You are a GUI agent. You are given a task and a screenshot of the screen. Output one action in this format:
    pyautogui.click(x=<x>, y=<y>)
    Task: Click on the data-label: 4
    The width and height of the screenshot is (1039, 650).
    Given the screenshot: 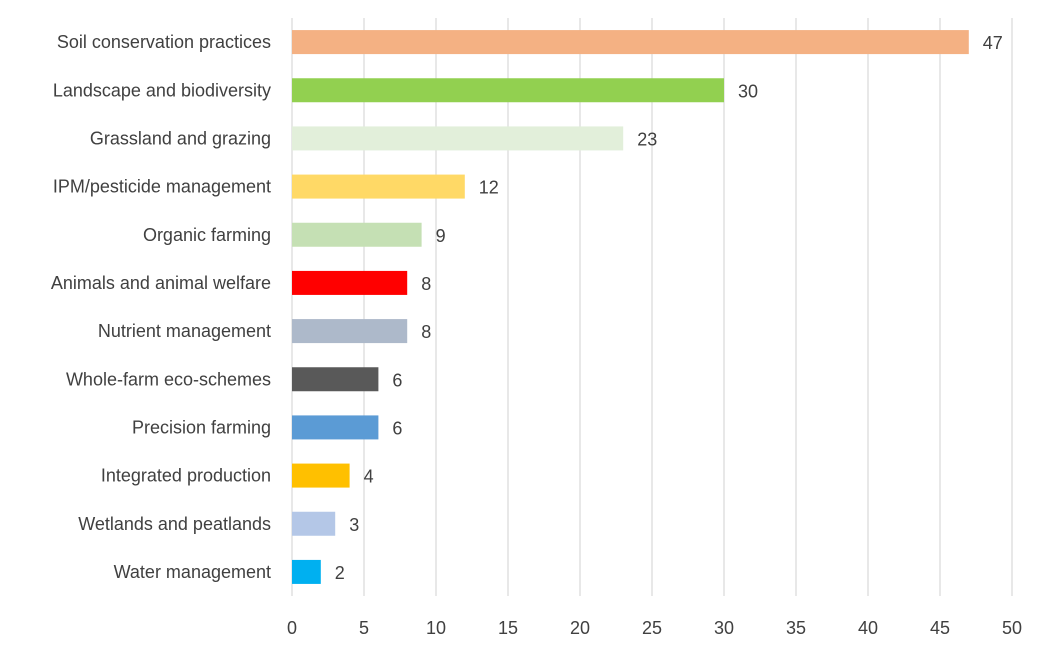 What is the action you would take?
    pyautogui.click(x=369, y=477)
    